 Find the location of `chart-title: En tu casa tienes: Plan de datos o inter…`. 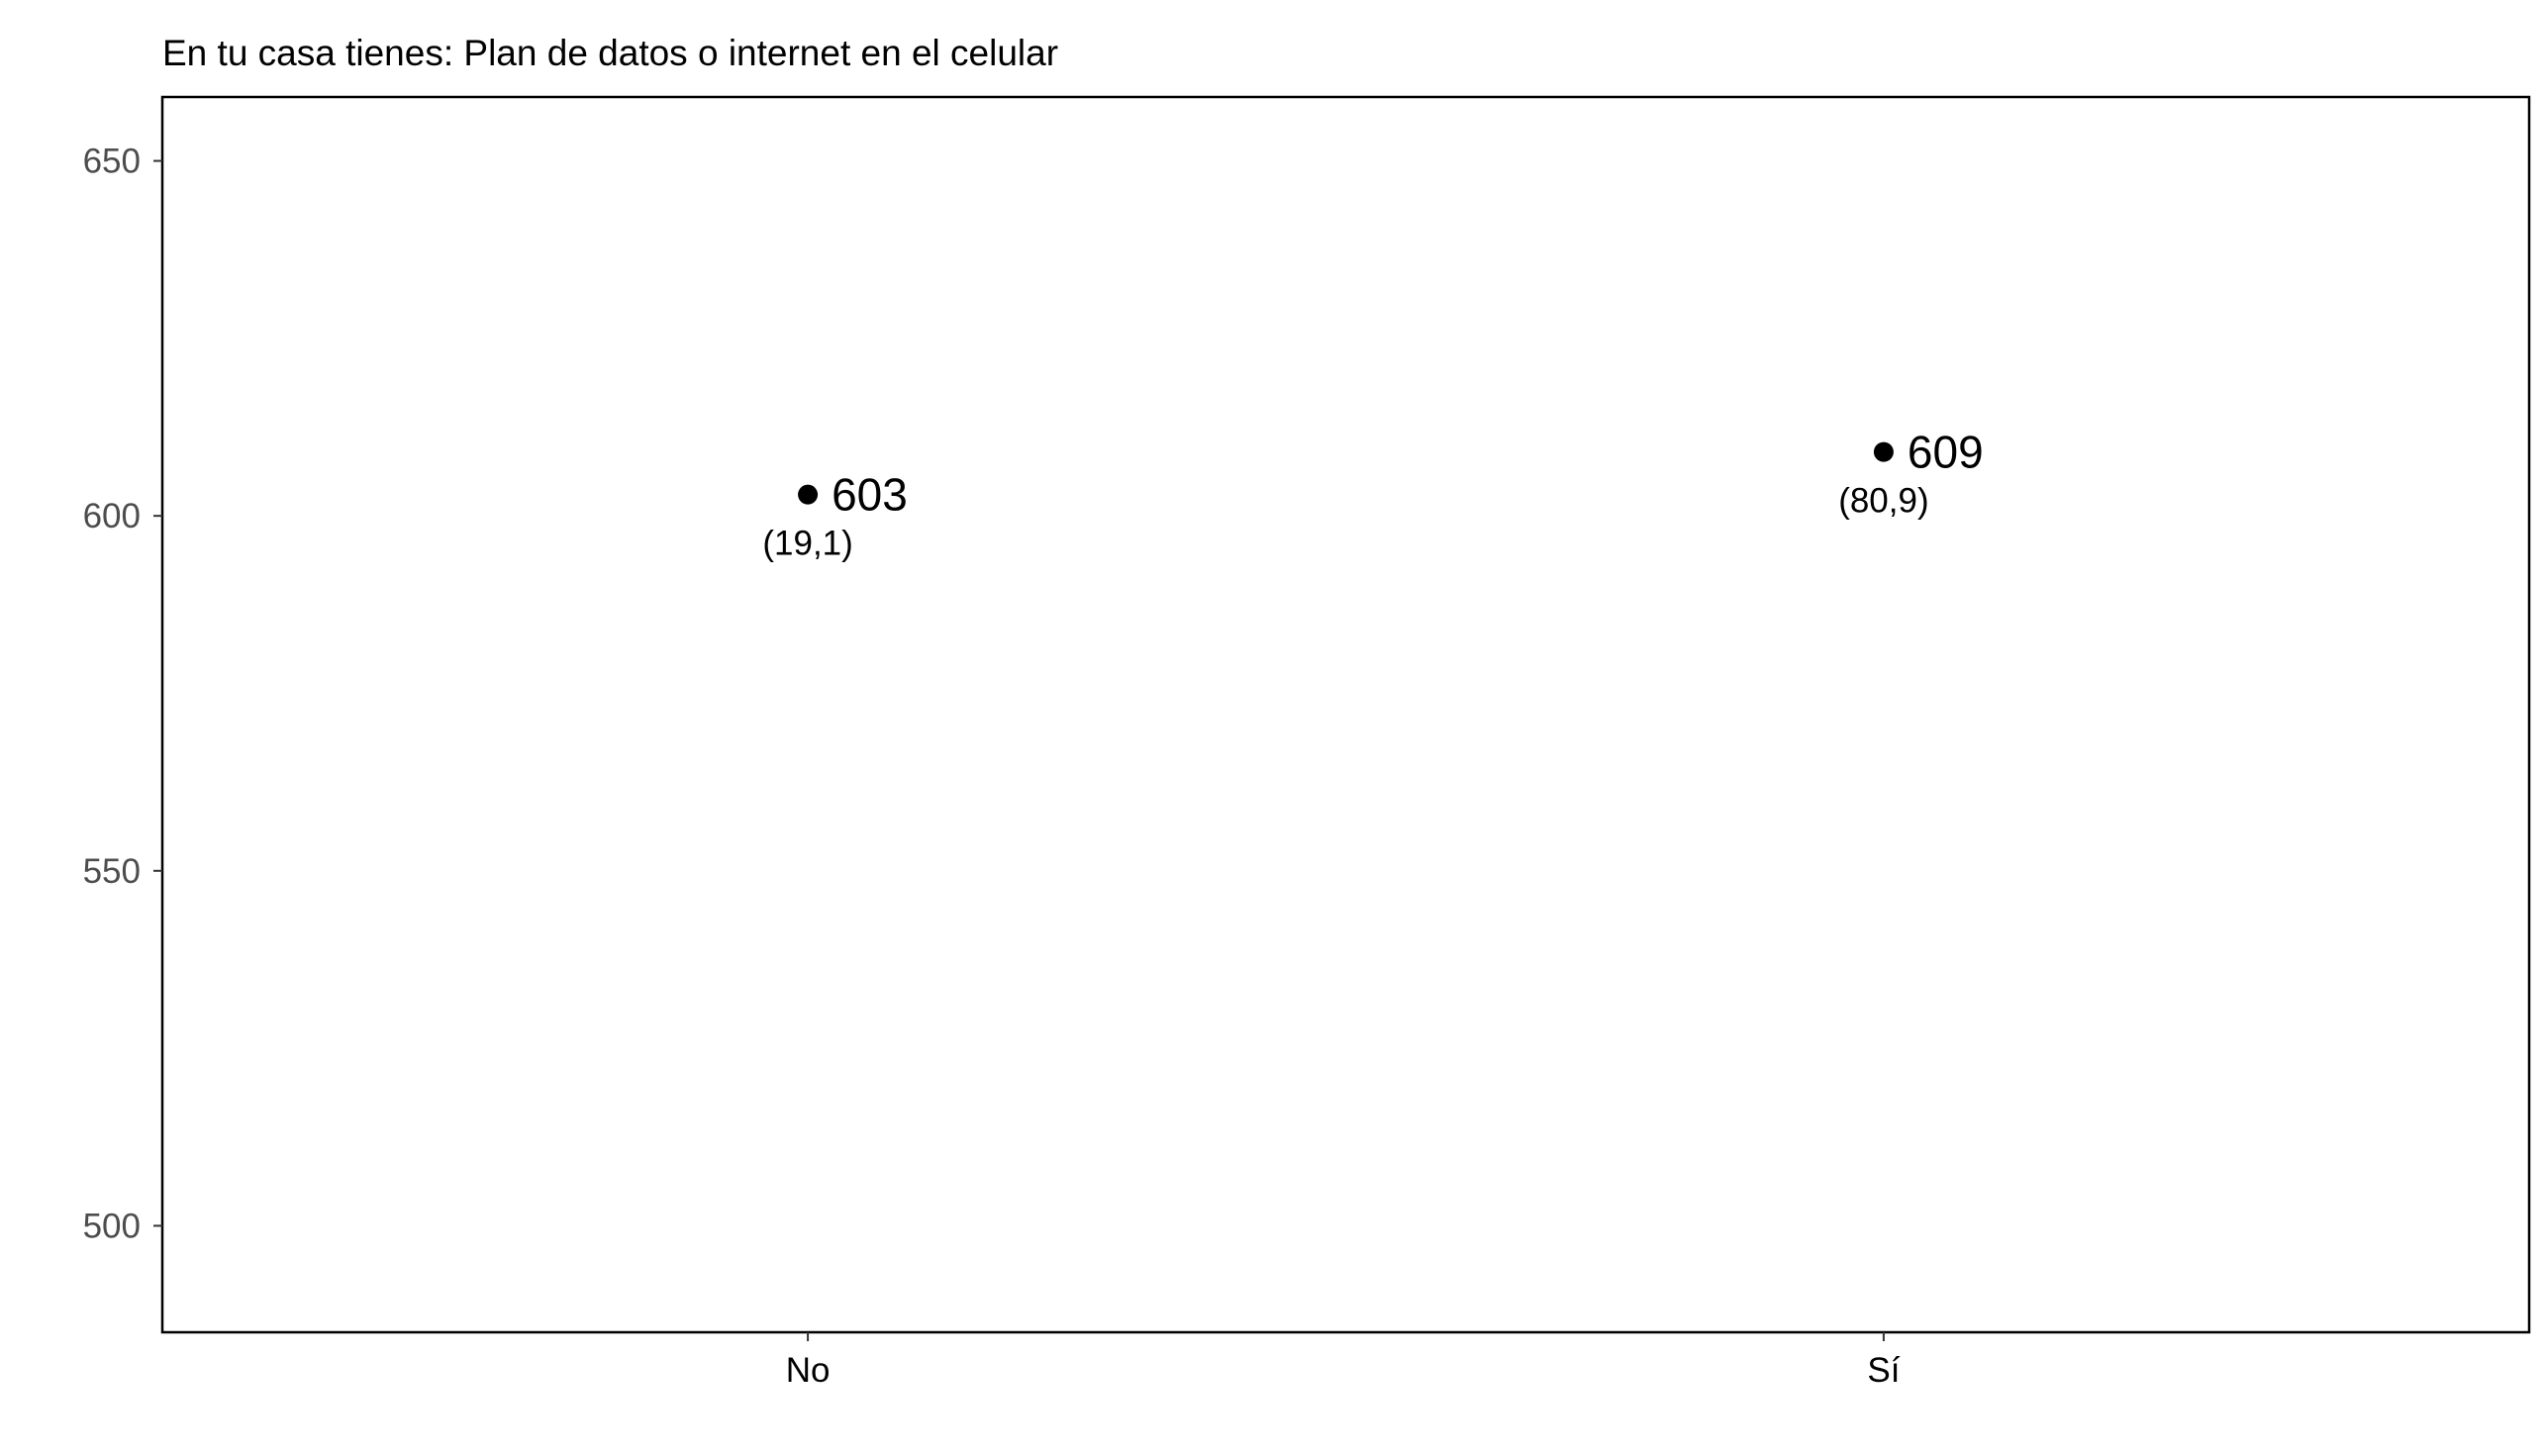

chart-title: En tu casa tienes: Plan de datos o inter… is located at coordinates (610, 53).